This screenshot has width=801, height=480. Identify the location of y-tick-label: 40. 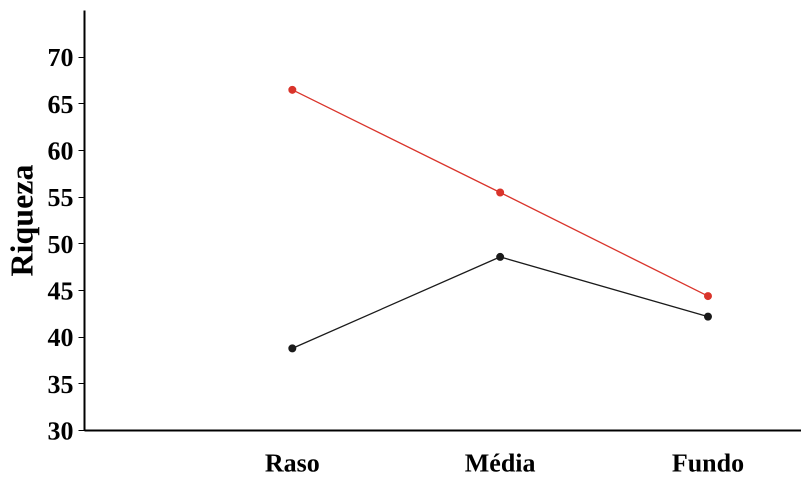
(61, 337).